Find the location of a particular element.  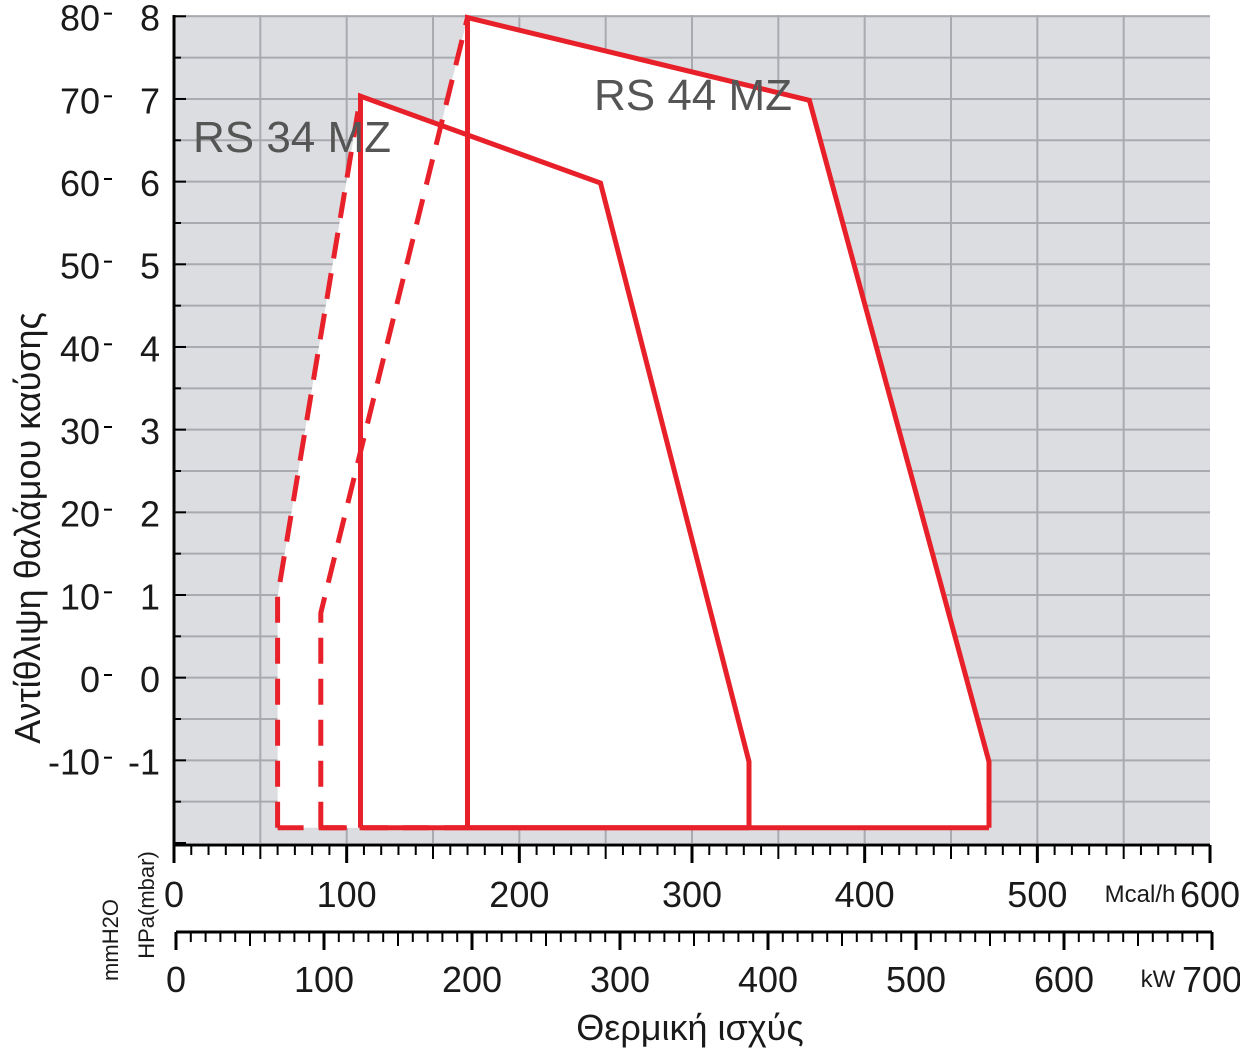

x-tick-label-kw: 400 is located at coordinates (768, 979).